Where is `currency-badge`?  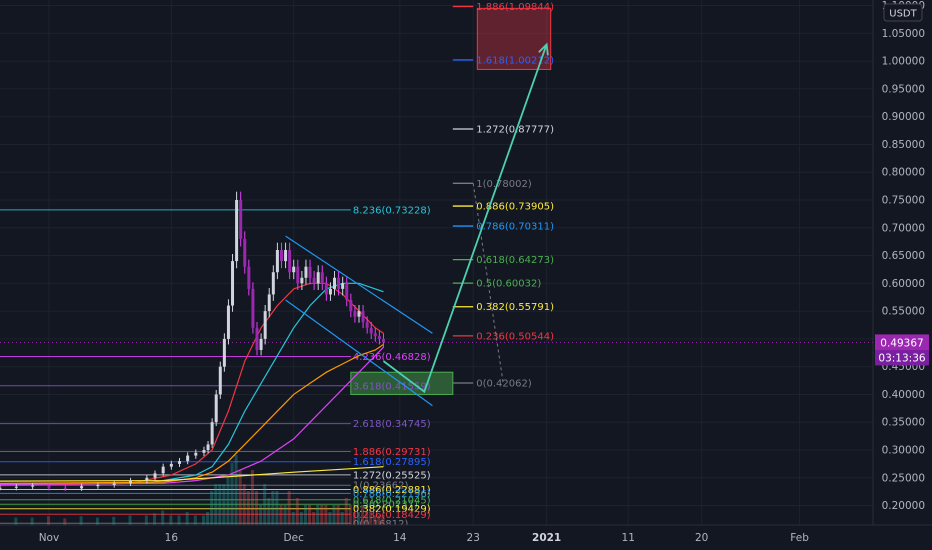 currency-badge is located at coordinates (903, 12).